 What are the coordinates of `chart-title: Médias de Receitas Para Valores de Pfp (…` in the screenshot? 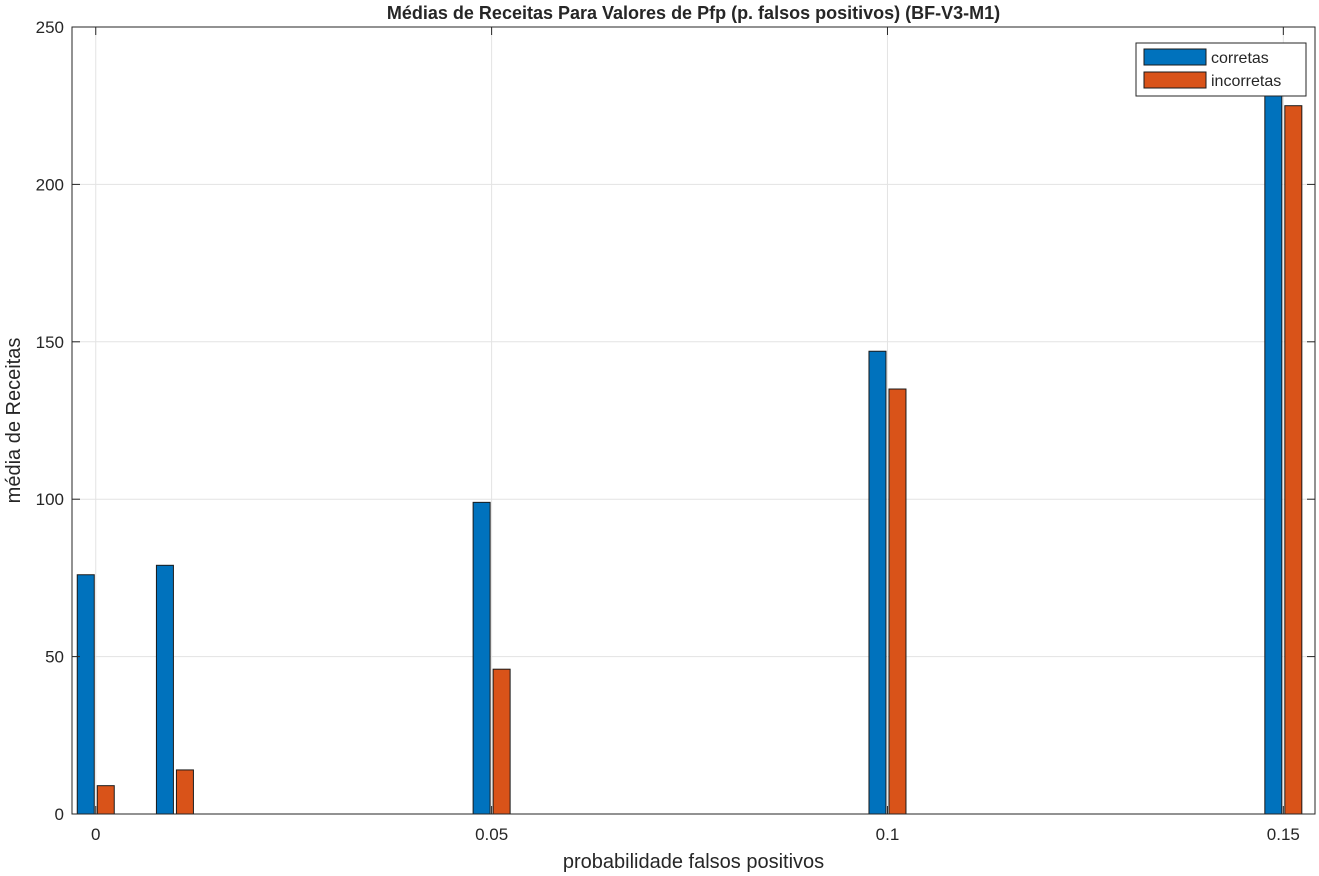 It's located at (693, 13).